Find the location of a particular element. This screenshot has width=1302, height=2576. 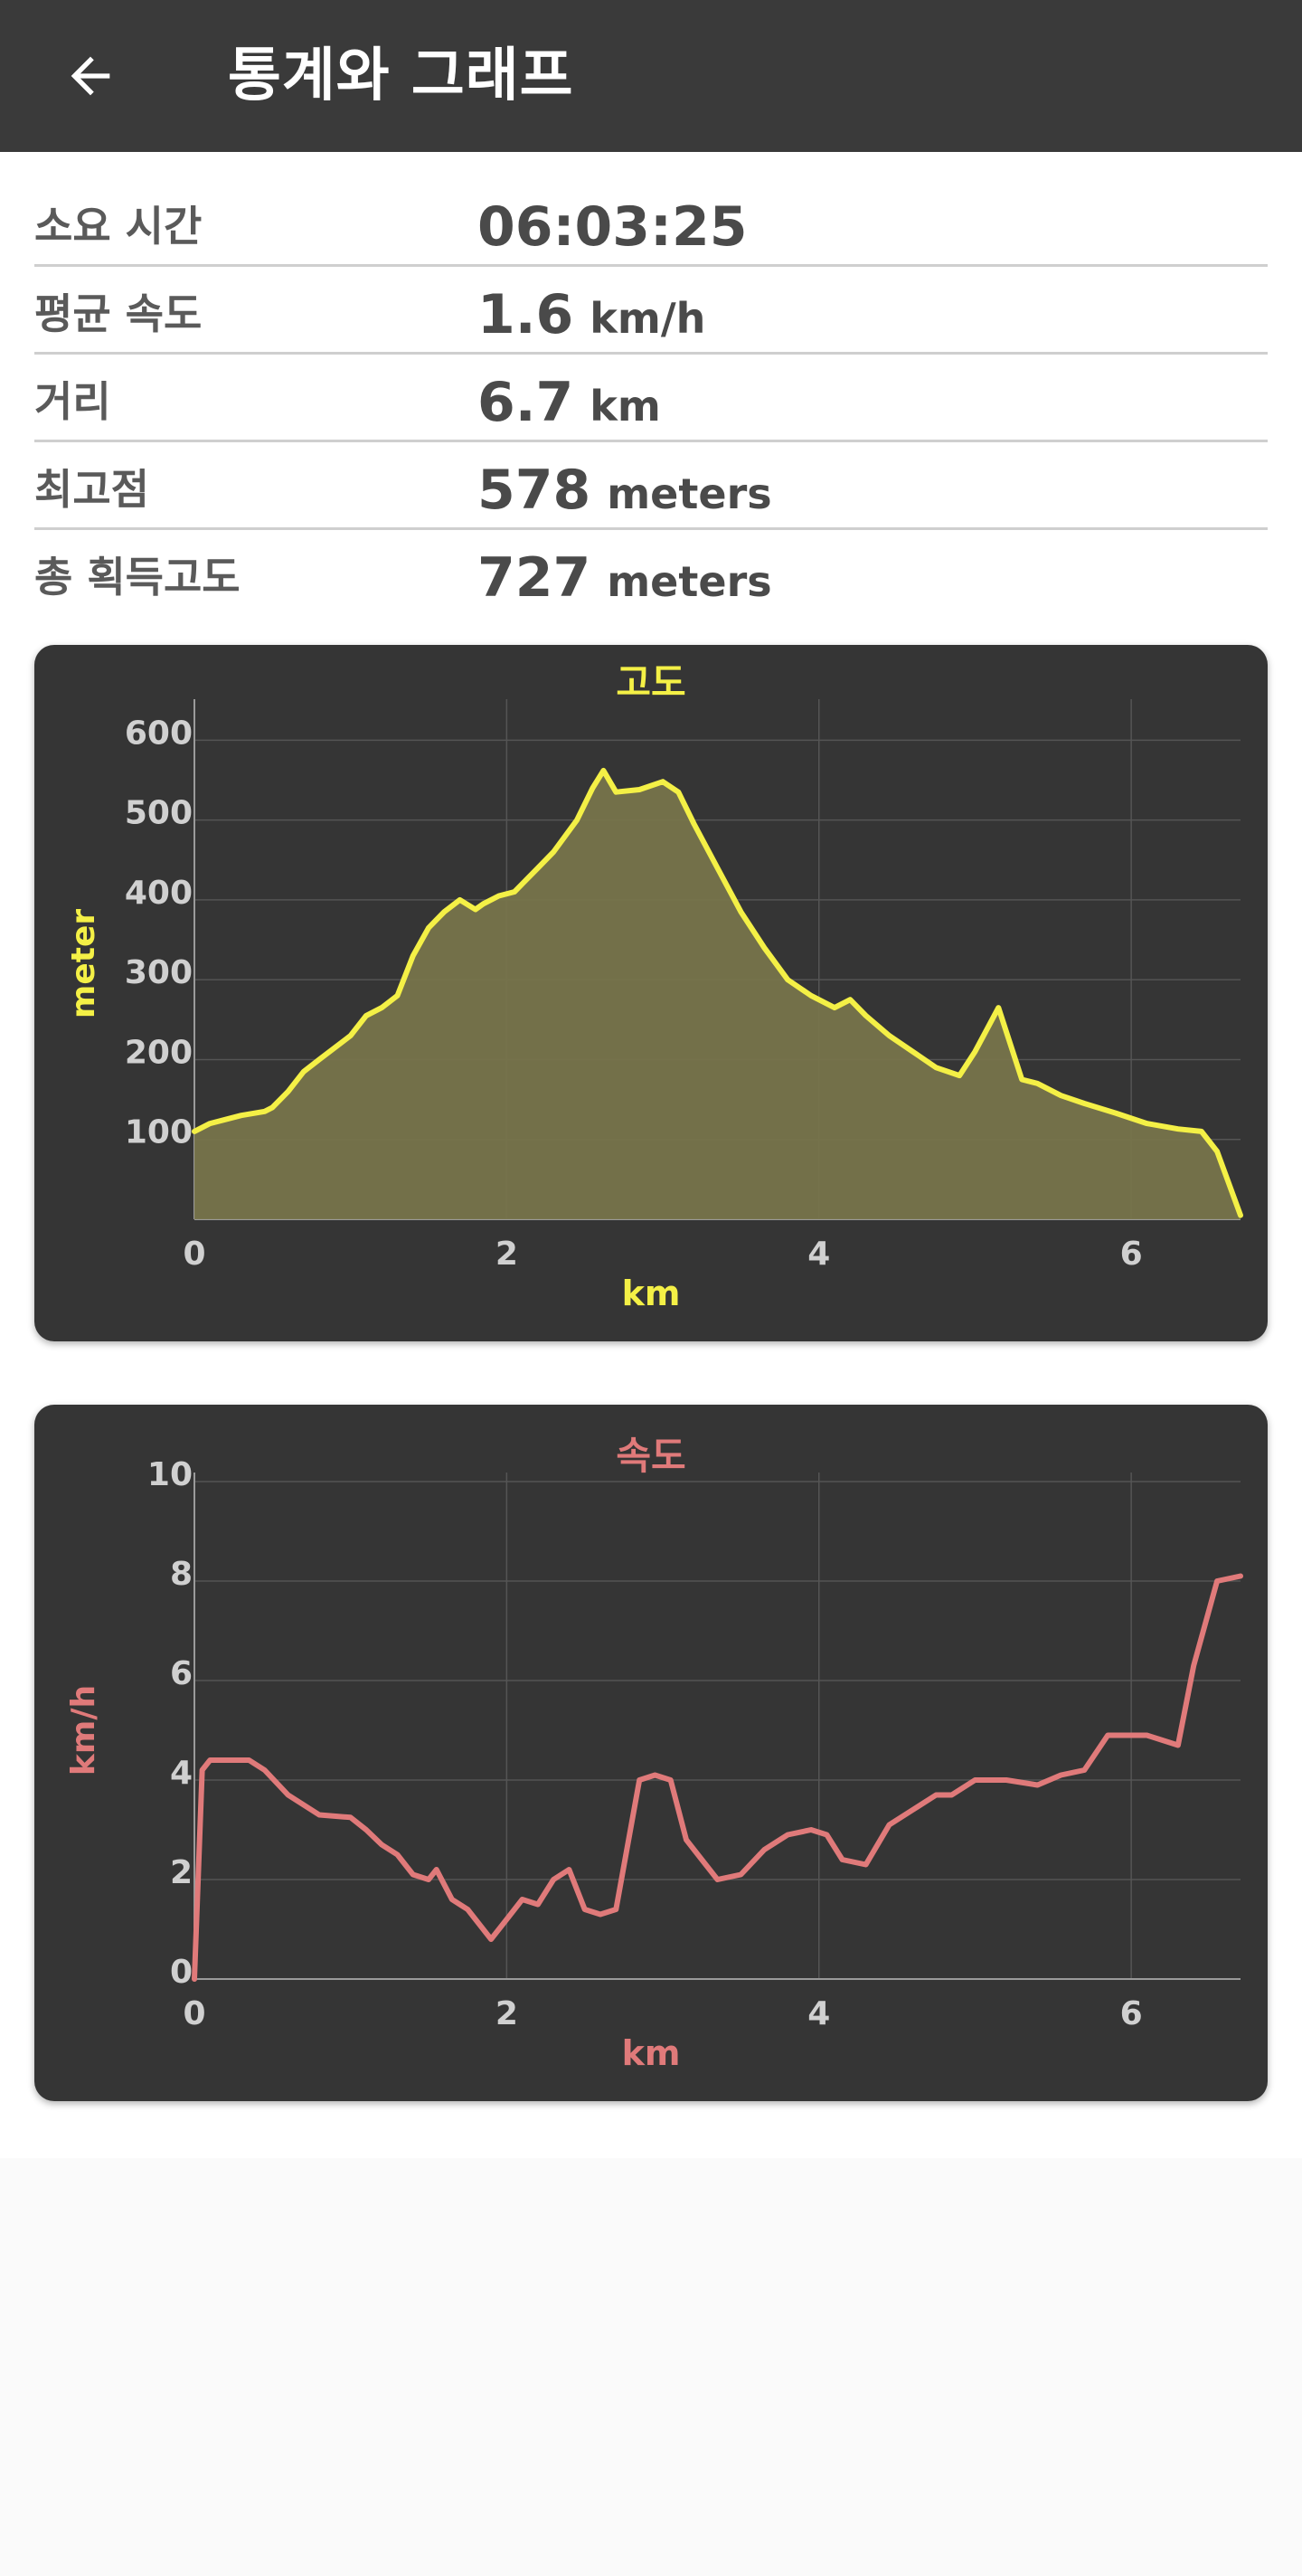

stat-label: 거리 is located at coordinates (73, 401).